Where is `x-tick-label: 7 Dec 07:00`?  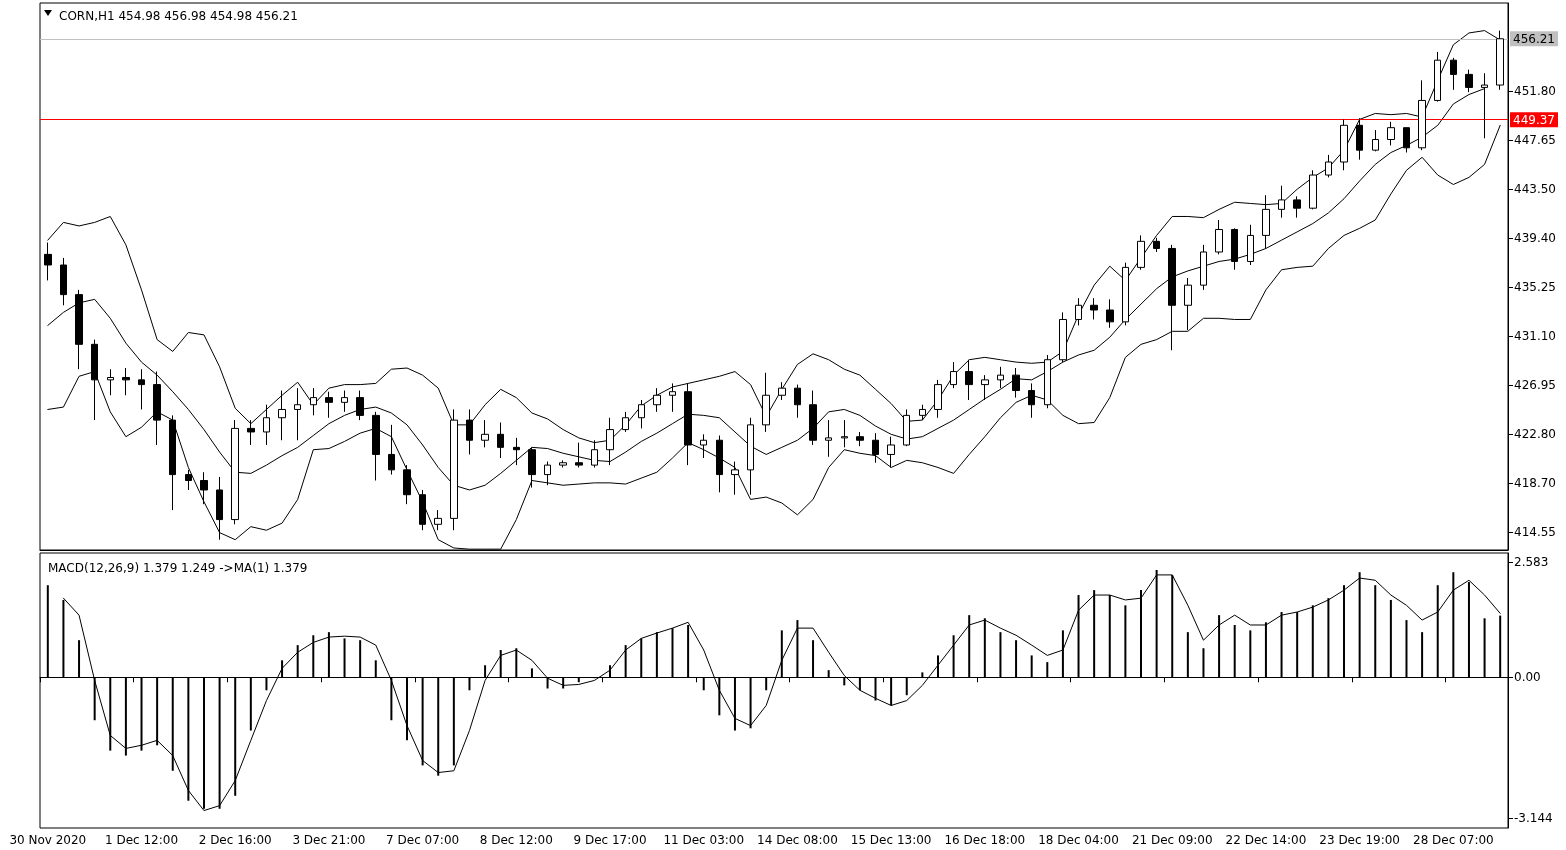
x-tick-label: 7 Dec 07:00 is located at coordinates (423, 840).